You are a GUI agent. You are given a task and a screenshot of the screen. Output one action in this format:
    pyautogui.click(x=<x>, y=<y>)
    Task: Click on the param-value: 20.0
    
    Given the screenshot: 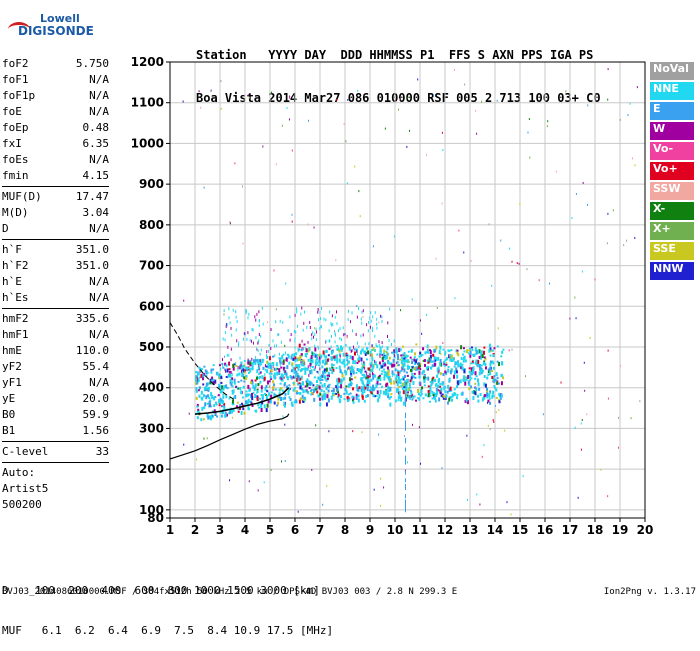 What is the action you would take?
    pyautogui.click(x=96, y=398)
    